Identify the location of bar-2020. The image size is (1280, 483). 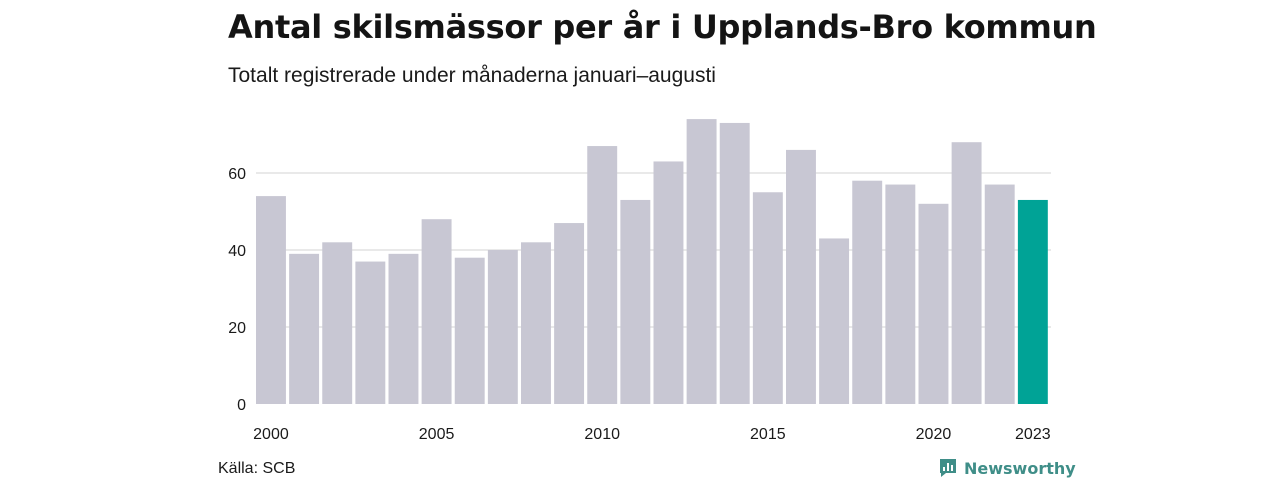
(933, 303).